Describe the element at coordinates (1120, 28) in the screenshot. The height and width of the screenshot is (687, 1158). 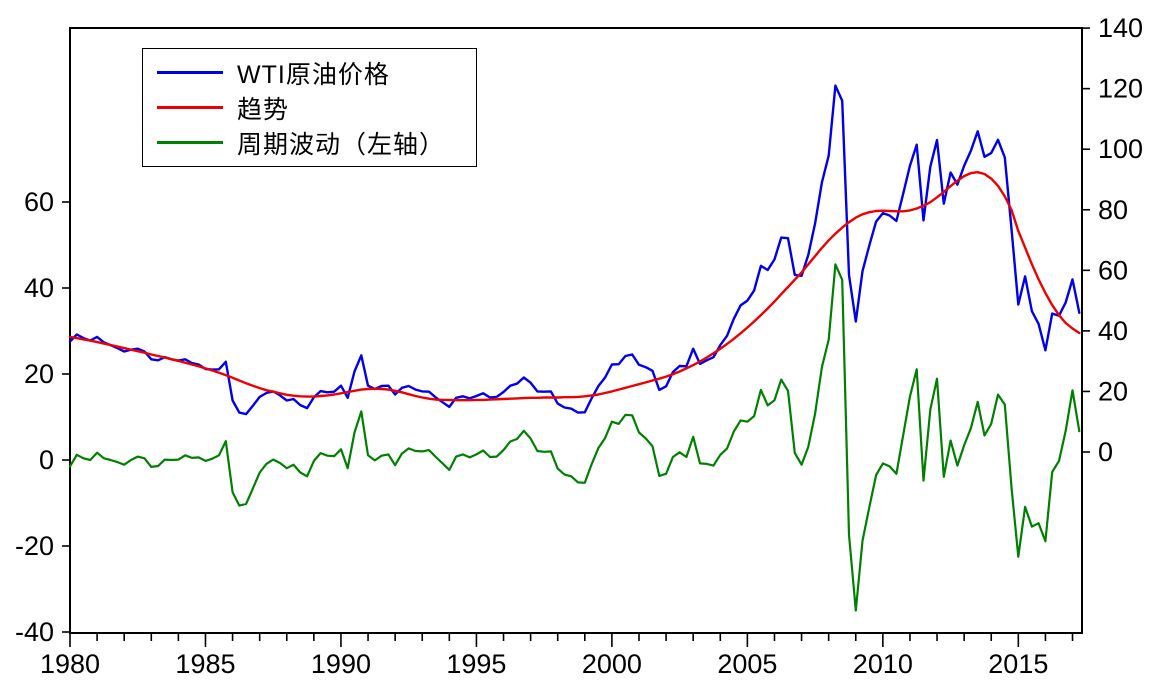
I see `right-axis-tick-label: 140` at that location.